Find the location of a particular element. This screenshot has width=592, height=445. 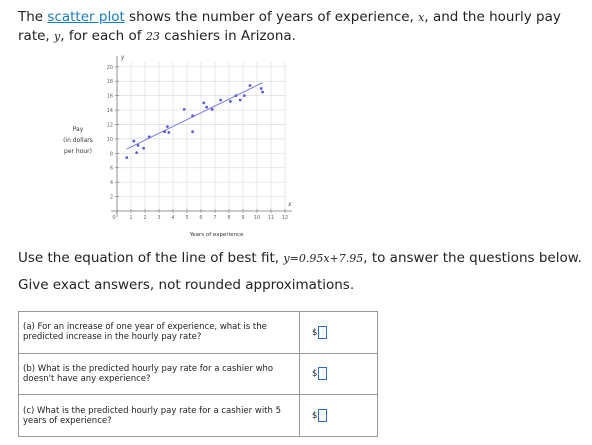

y-tick-label: 14 is located at coordinates (110, 111).